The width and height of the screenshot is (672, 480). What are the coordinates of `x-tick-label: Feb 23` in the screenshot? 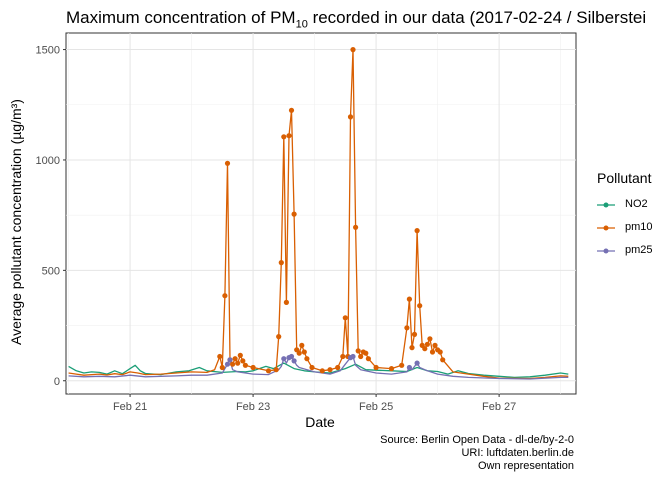 It's located at (253, 407).